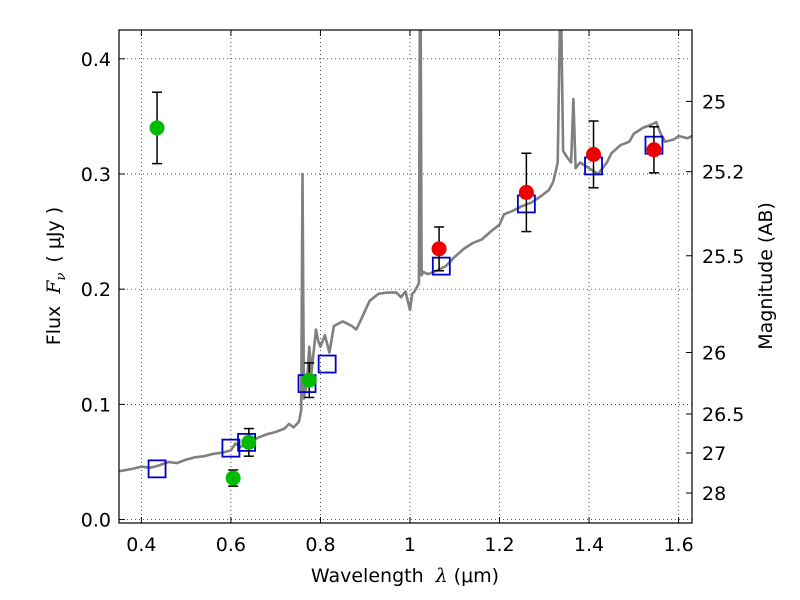 This screenshot has height=600, width=800. What do you see at coordinates (723, 415) in the screenshot?
I see `y2-tick-label: 26.5` at bounding box center [723, 415].